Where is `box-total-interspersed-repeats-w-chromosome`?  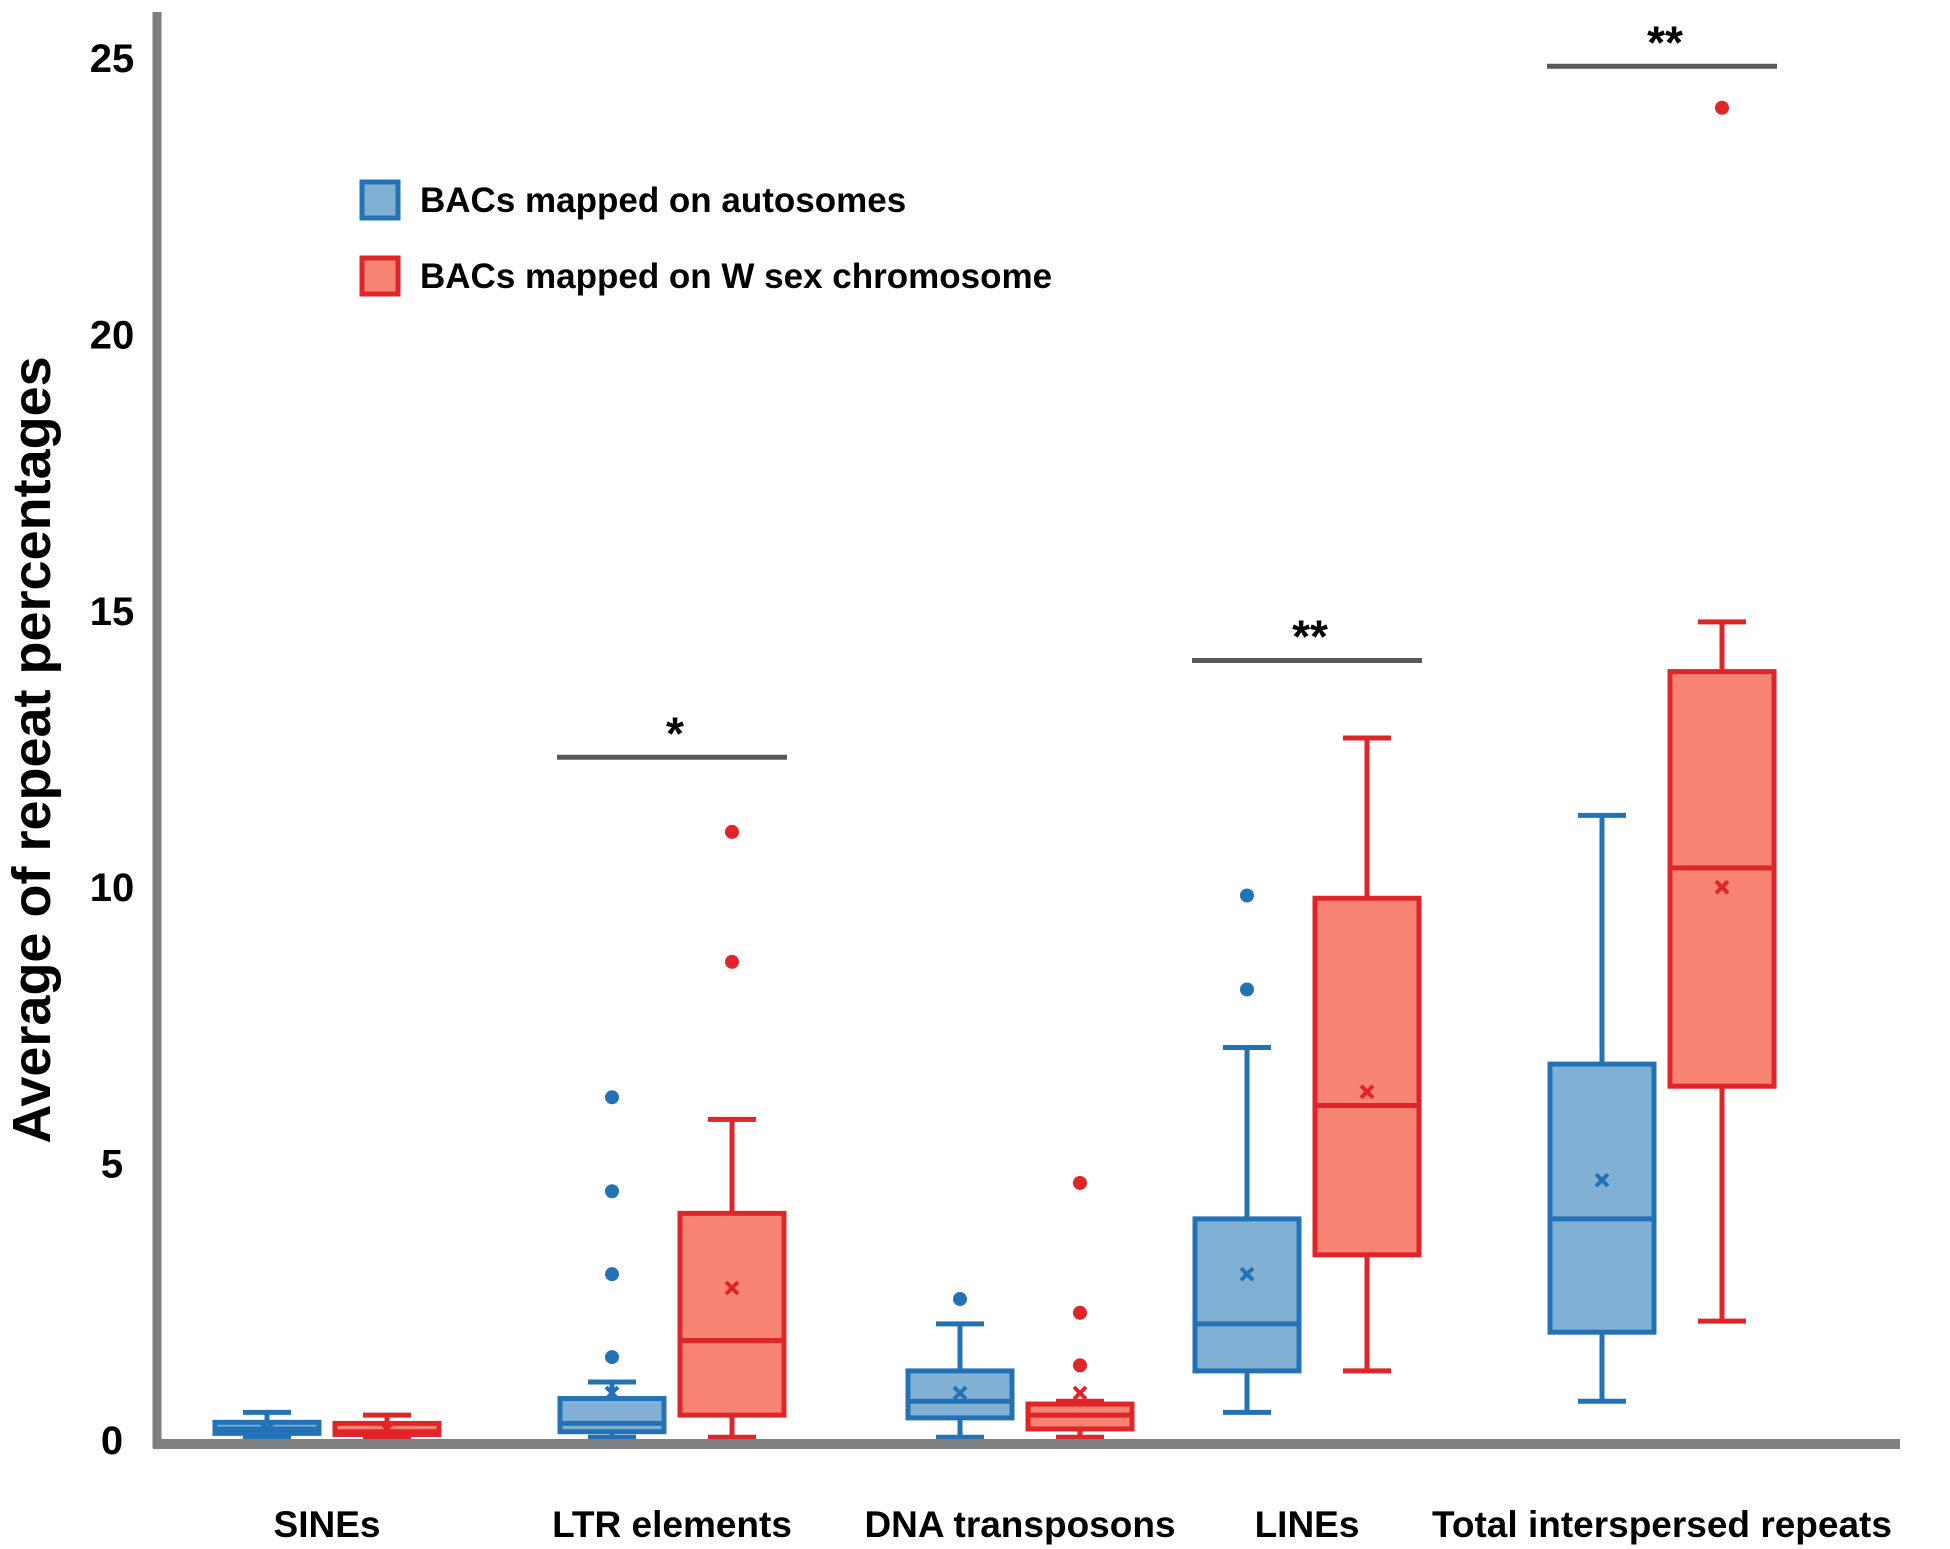
box-total-interspersed-repeats-w-chromosome is located at coordinates (1722, 712).